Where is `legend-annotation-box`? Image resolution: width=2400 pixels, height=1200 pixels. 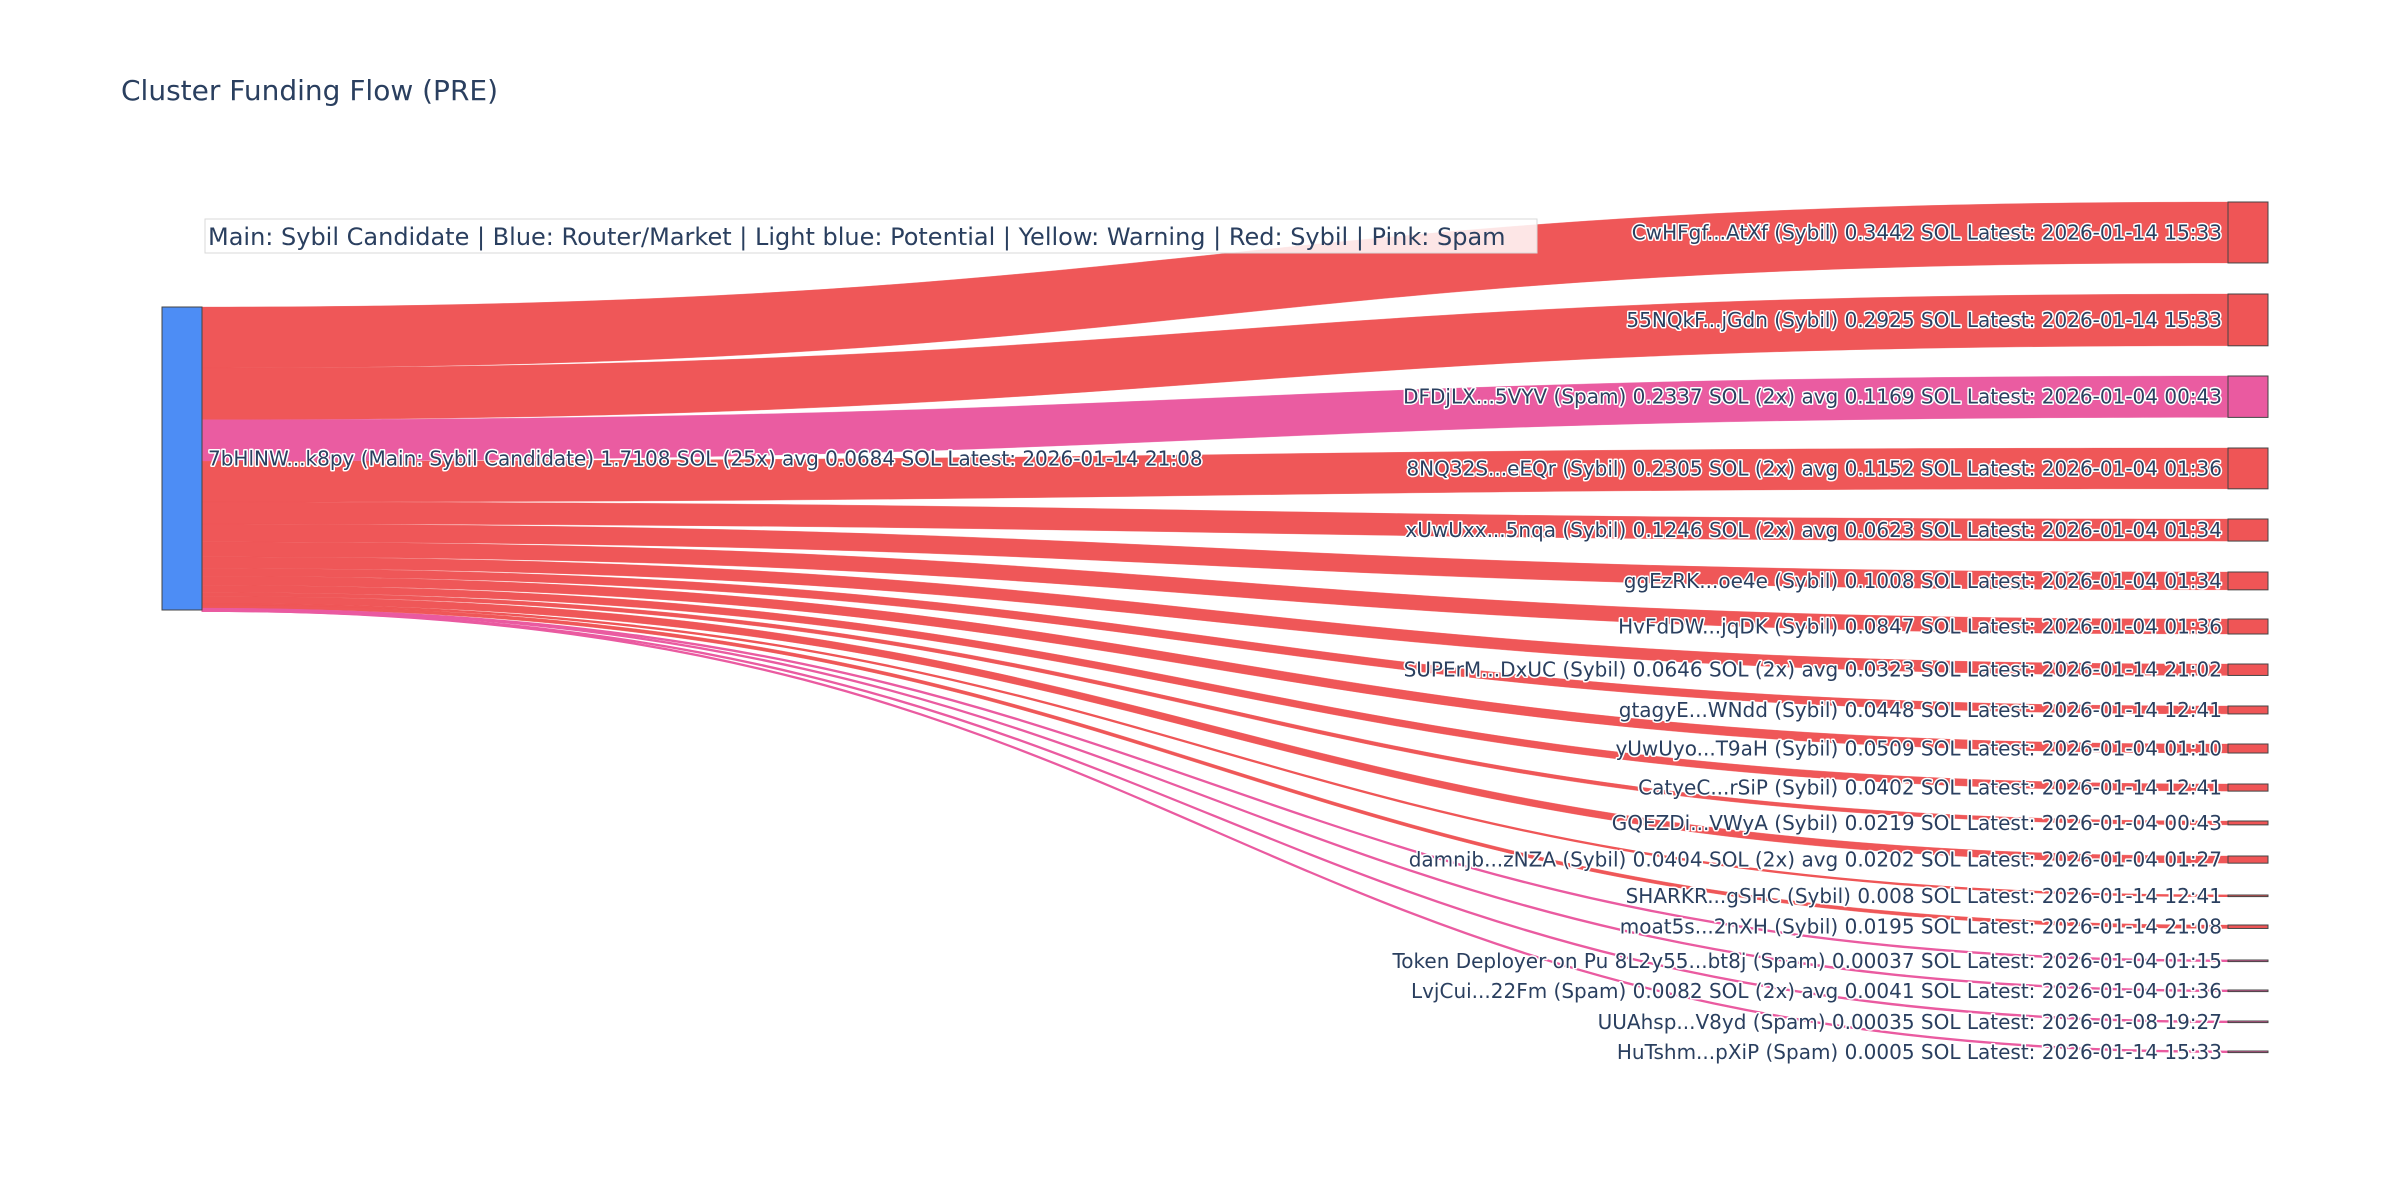
legend-annotation-box is located at coordinates (871, 236).